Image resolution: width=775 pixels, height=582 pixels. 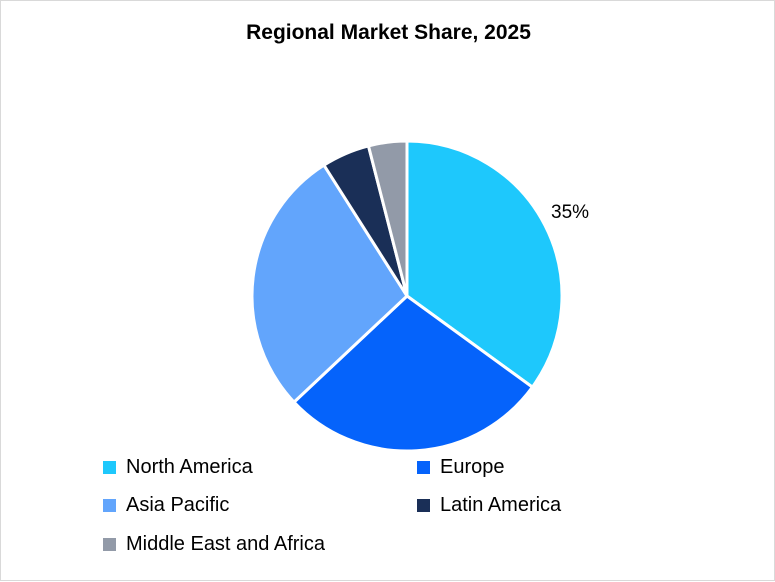 I want to click on pie-slice-middle-east-and-africa, so click(x=387, y=218).